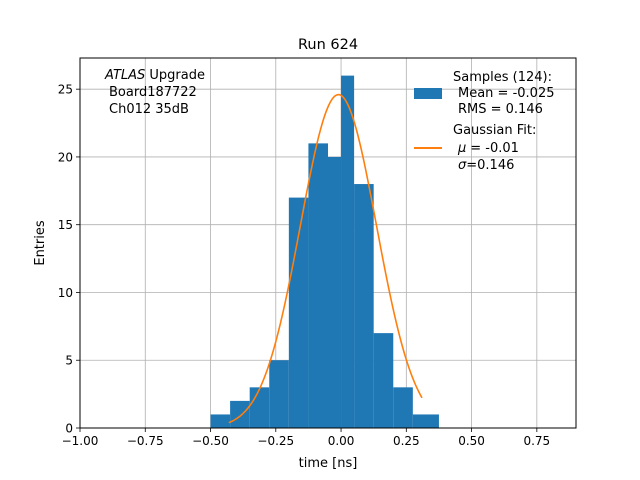  Describe the element at coordinates (428, 93) in the screenshot. I see `legend-samples-swatch` at that location.